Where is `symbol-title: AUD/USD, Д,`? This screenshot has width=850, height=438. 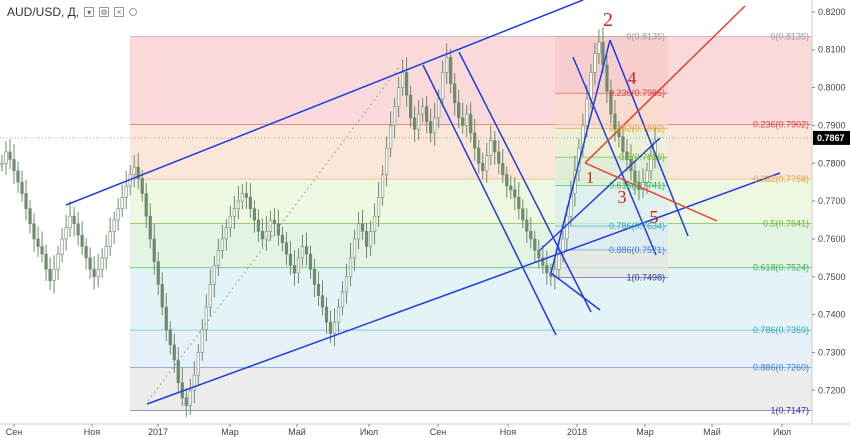 symbol-title: AUD/USD, Д, is located at coordinates (43, 12).